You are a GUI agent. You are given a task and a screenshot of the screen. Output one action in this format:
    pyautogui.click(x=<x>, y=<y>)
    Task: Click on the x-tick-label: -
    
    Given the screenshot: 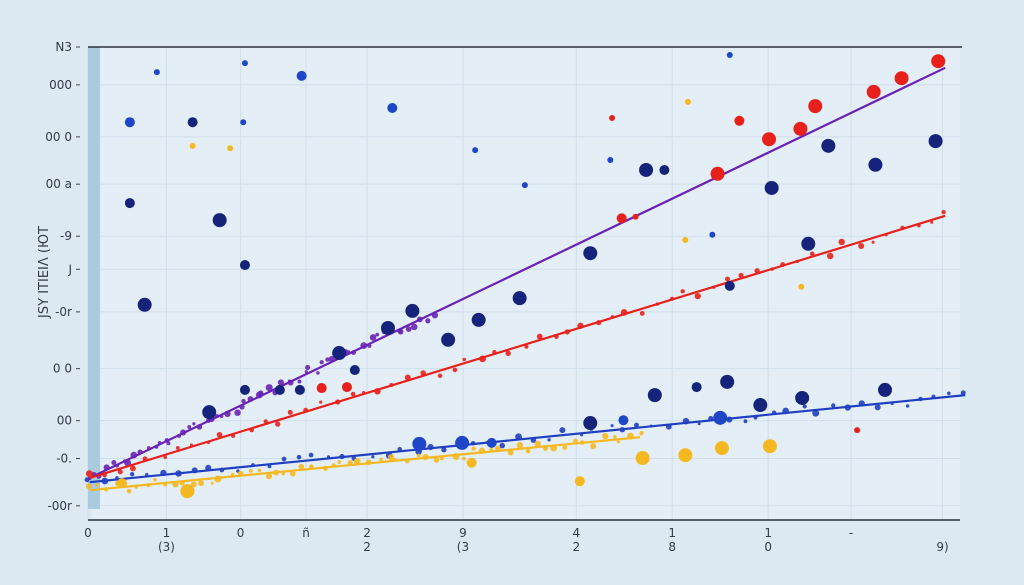 What is the action you would take?
    pyautogui.click(x=851, y=533)
    